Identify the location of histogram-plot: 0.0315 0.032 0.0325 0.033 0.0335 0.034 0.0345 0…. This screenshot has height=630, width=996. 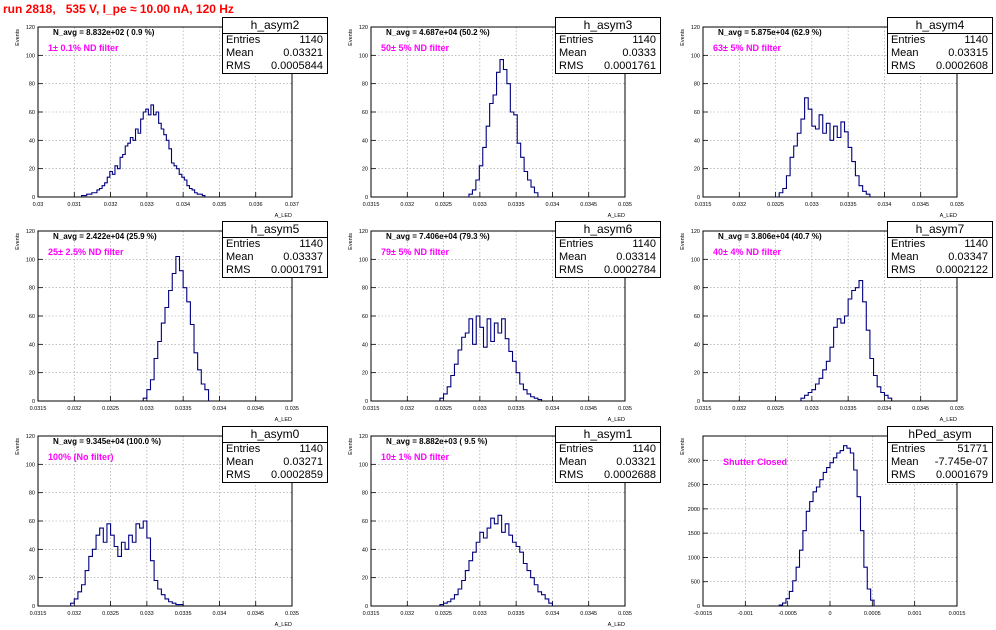
(822, 122).